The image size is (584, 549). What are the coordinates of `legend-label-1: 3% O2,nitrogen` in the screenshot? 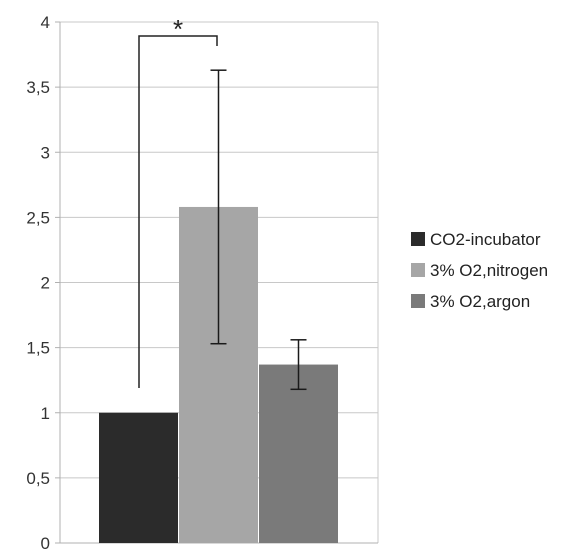 It's located at (489, 270).